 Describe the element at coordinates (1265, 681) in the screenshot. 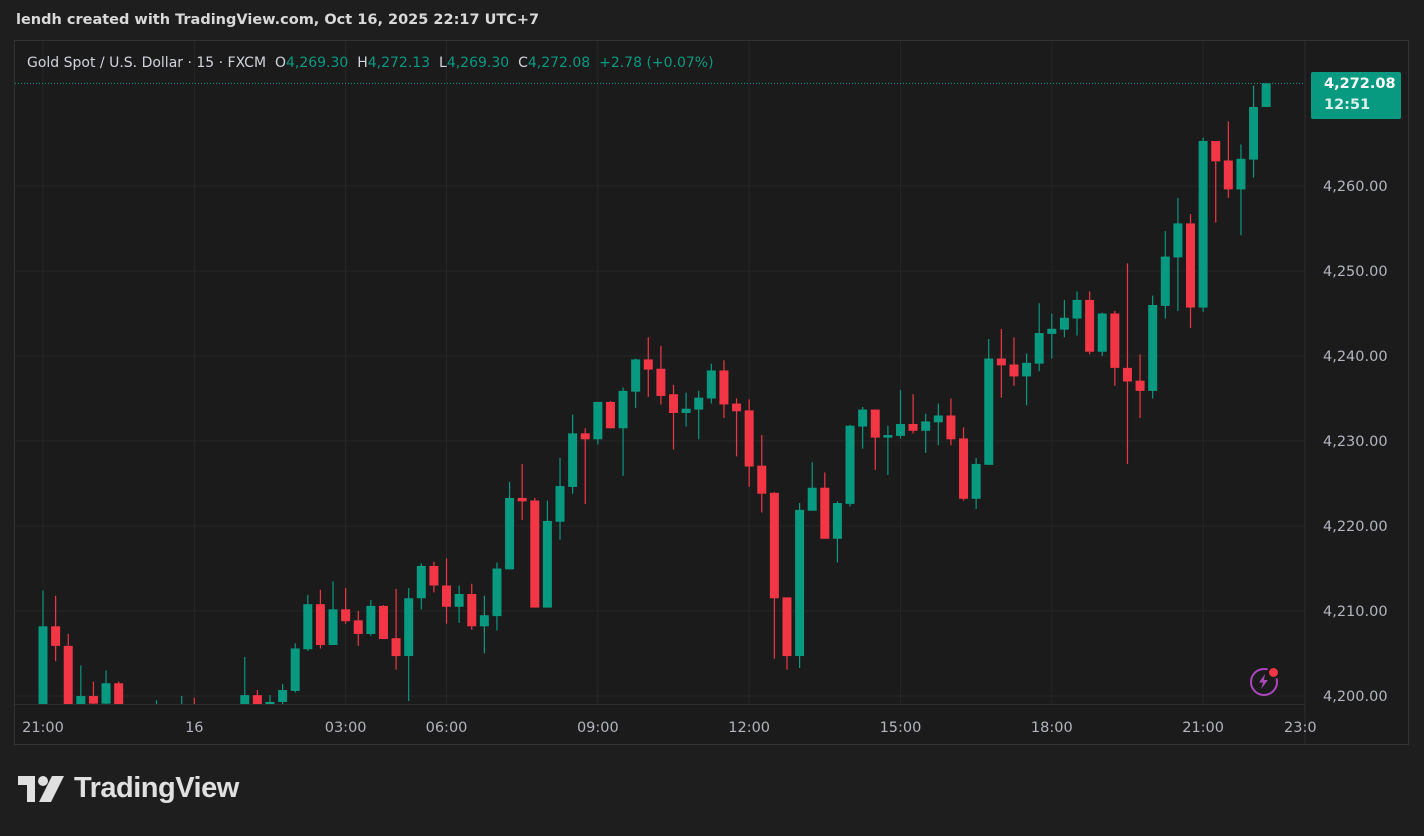

I see `lightning-bolt-icon` at that location.